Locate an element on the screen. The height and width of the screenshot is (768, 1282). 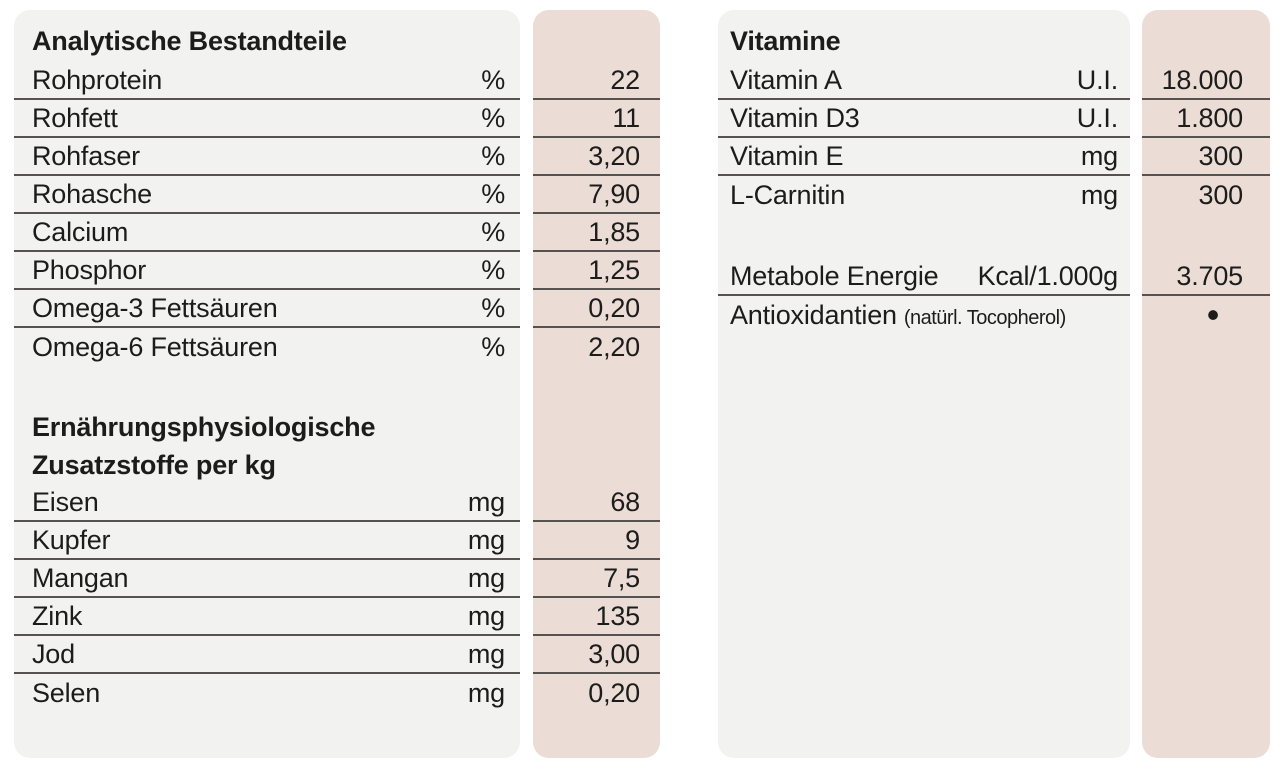
row-label: Vitamin D3 is located at coordinates (795, 117).